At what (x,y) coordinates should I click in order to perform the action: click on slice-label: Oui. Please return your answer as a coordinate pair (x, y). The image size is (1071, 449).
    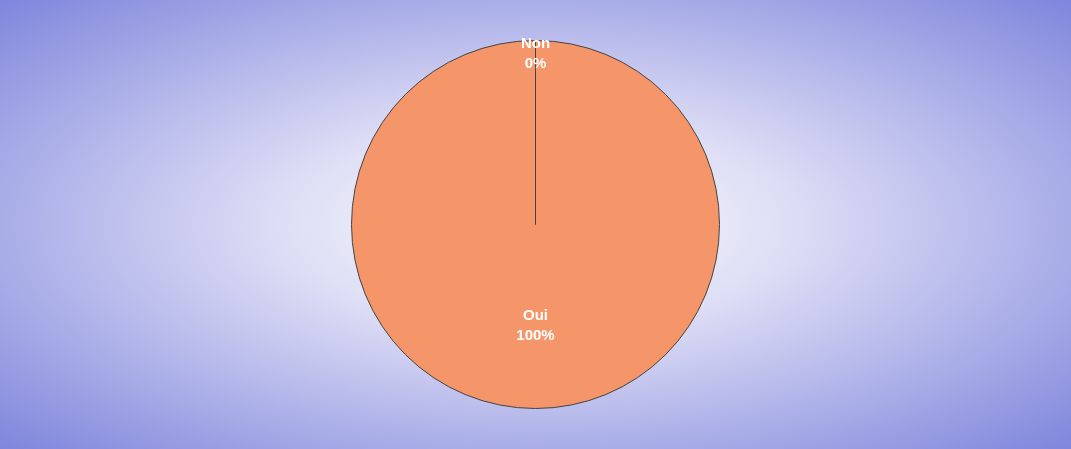
    Looking at the image, I should click on (535, 314).